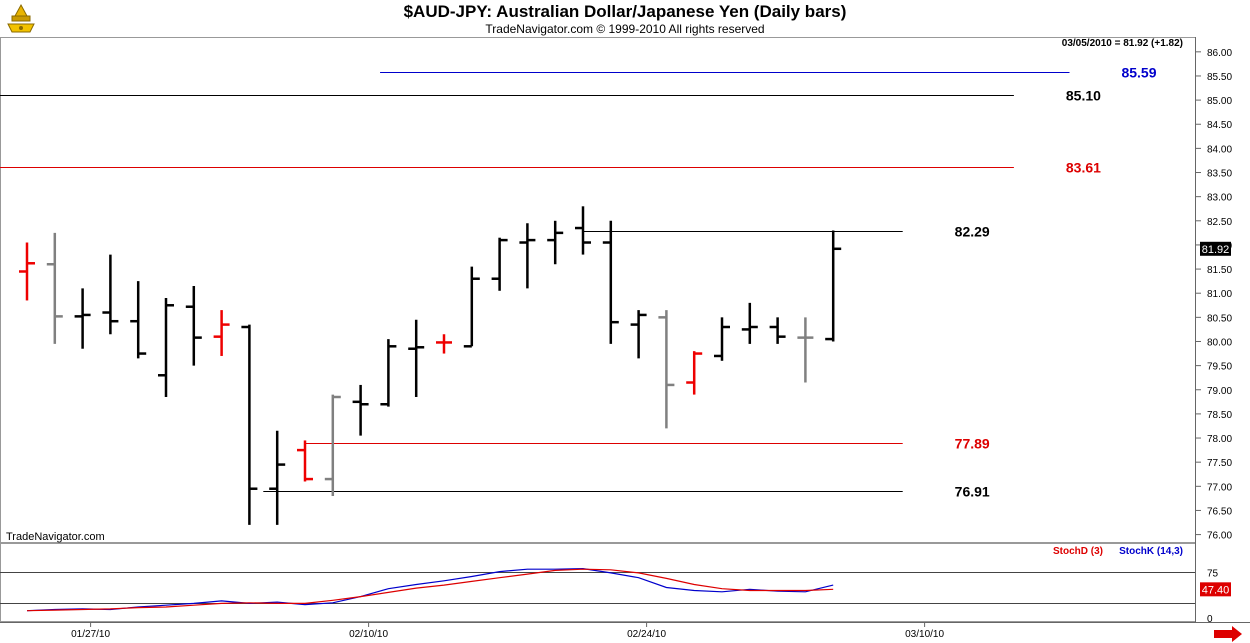  I want to click on y-tick-label: 77.00, so click(1219, 487).